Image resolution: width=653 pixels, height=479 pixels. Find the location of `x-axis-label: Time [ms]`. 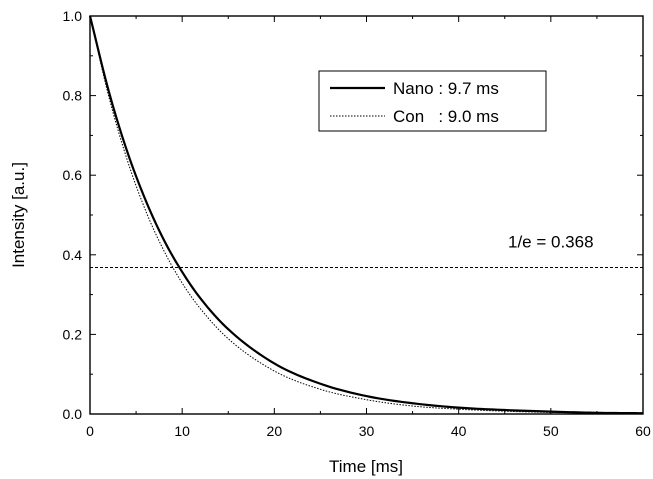

x-axis-label: Time [ms] is located at coordinates (366, 466).